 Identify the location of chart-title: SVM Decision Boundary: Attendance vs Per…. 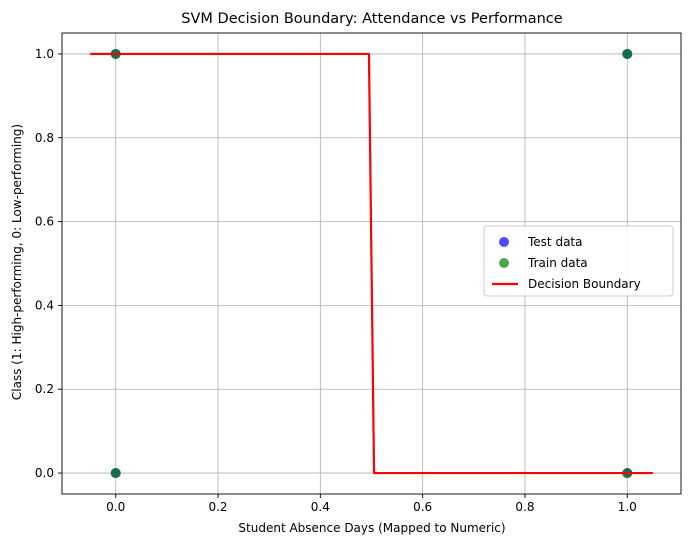
(371, 19).